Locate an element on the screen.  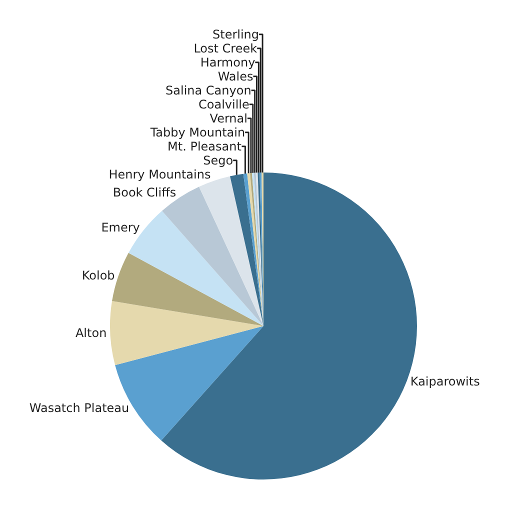
slice-label: Salina Canyon is located at coordinates (209, 90).